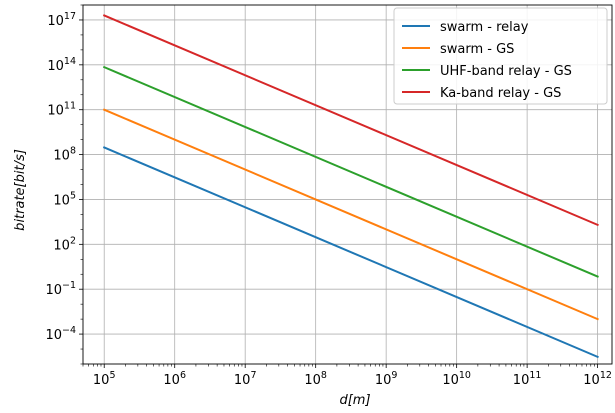  Describe the element at coordinates (112, 375) in the screenshot. I see `x-tick-exponent: 5` at that location.